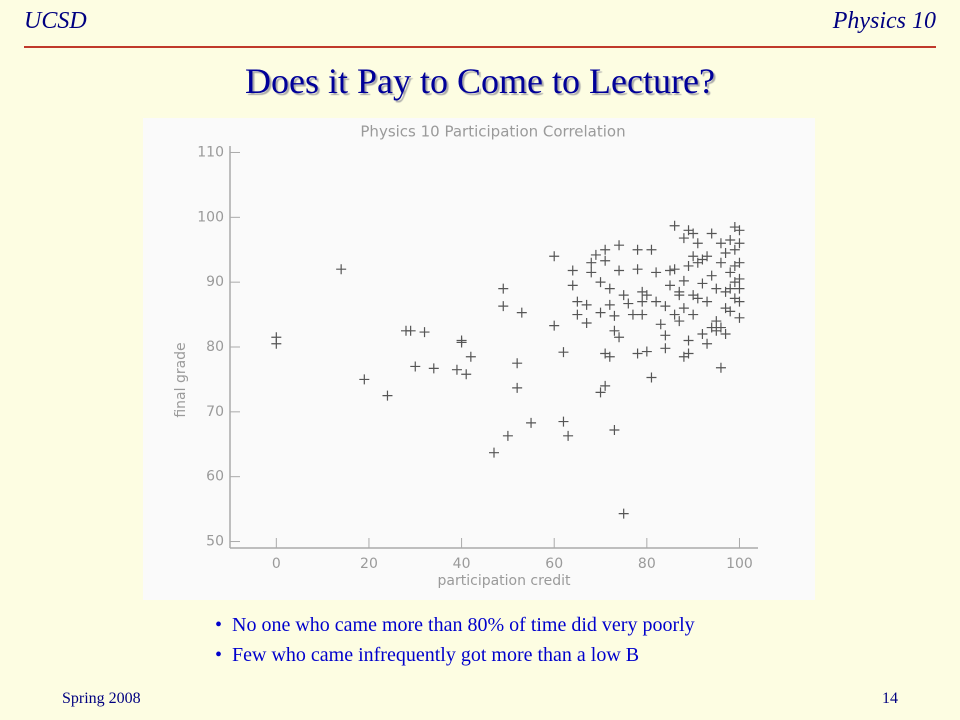 Image resolution: width=960 pixels, height=720 pixels. What do you see at coordinates (739, 564) in the screenshot?
I see `x-tick-label: 100` at bounding box center [739, 564].